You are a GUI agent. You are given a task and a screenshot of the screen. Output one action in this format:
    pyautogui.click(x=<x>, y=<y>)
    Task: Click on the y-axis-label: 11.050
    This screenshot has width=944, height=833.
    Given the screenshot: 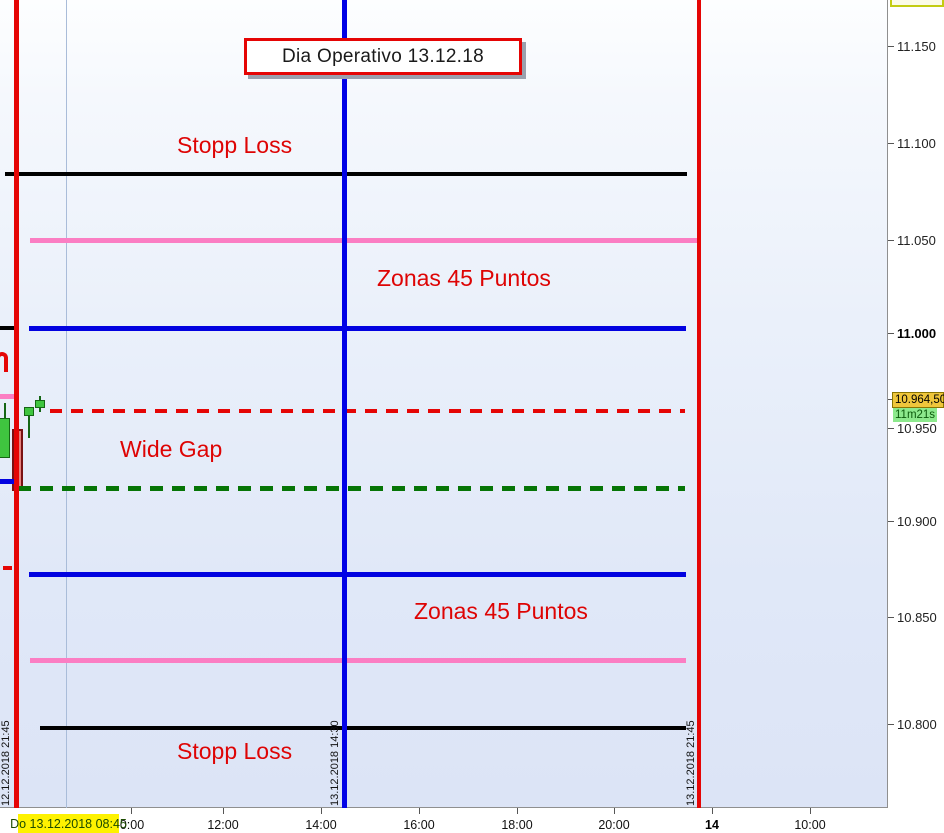 What is the action you would take?
    pyautogui.click(x=916, y=240)
    